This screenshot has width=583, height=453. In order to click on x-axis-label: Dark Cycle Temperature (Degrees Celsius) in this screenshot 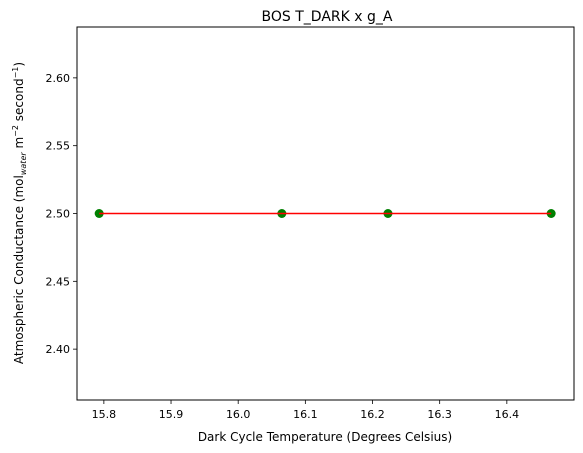, I will do `click(325, 437)`.